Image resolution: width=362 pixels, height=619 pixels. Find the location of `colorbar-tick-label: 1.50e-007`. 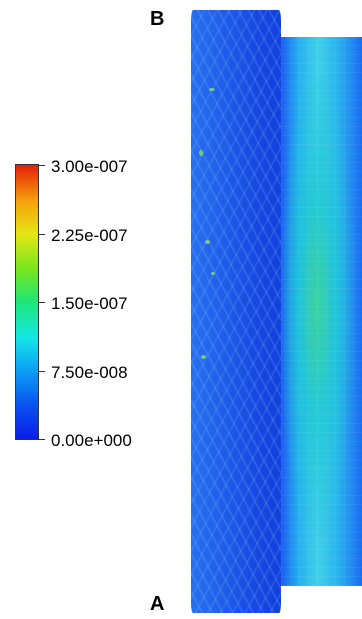

colorbar-tick-label: 1.50e-007 is located at coordinates (89, 303).